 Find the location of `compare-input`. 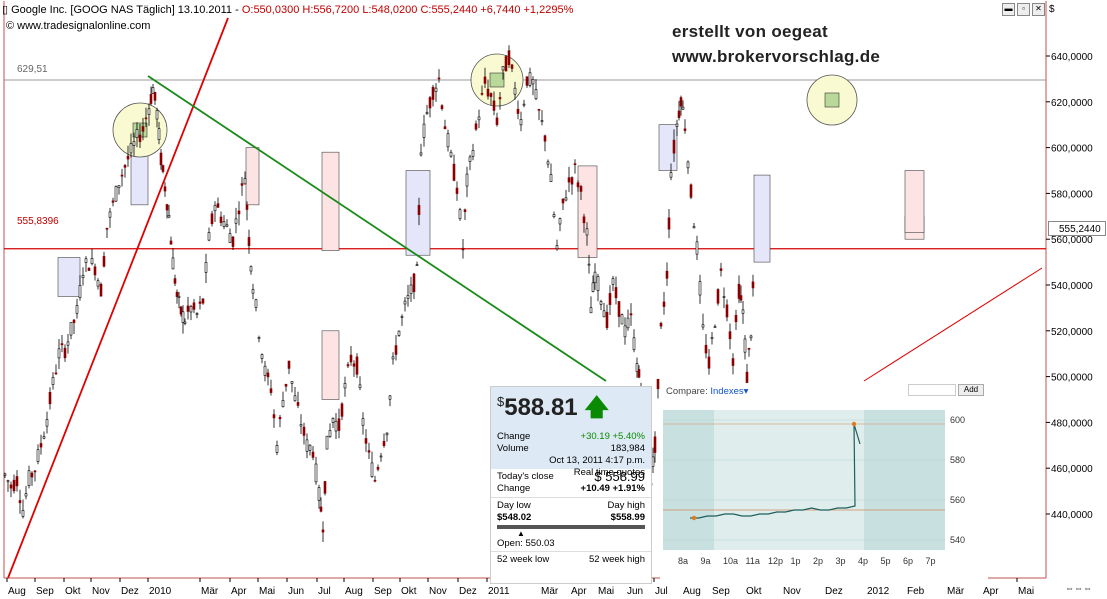

compare-input is located at coordinates (932, 390).